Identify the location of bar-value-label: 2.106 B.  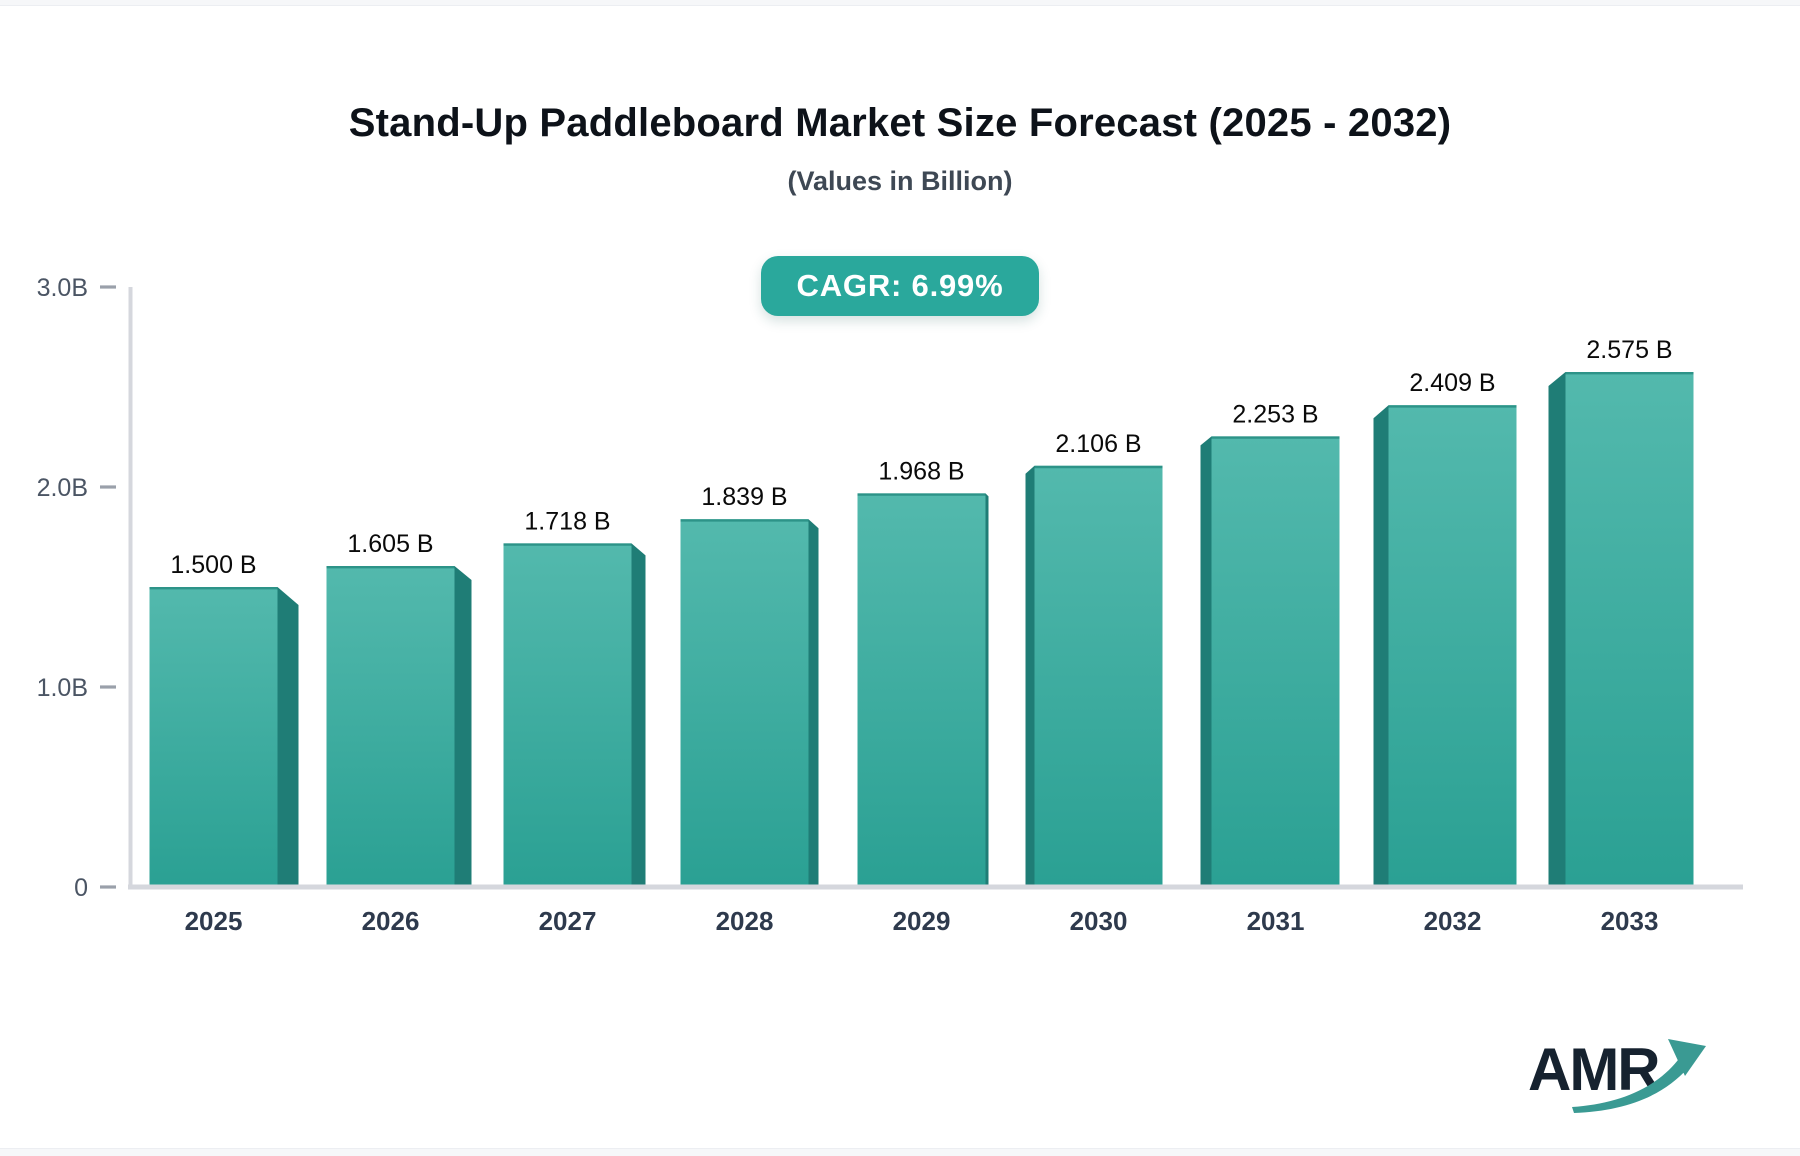
(1098, 444).